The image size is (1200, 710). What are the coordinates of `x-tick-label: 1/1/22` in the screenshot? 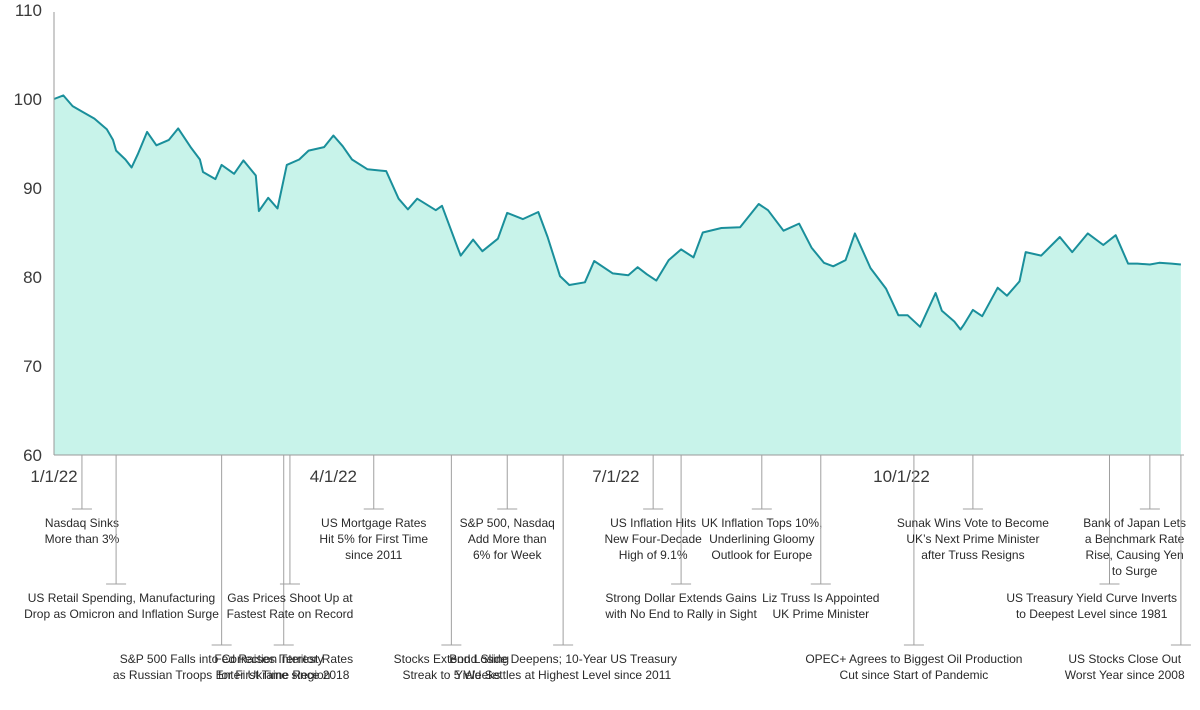 It's located at (53, 476).